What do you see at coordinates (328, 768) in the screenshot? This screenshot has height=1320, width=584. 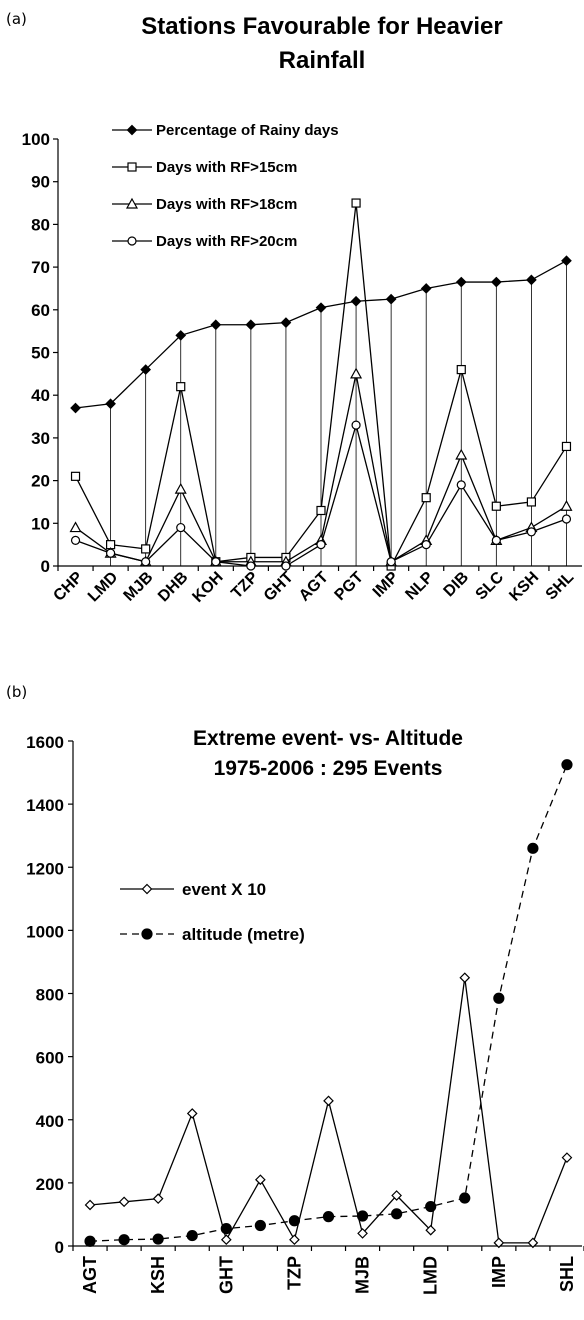 I see `chart-b-title-line2: 1975-2006 : 295 Events` at bounding box center [328, 768].